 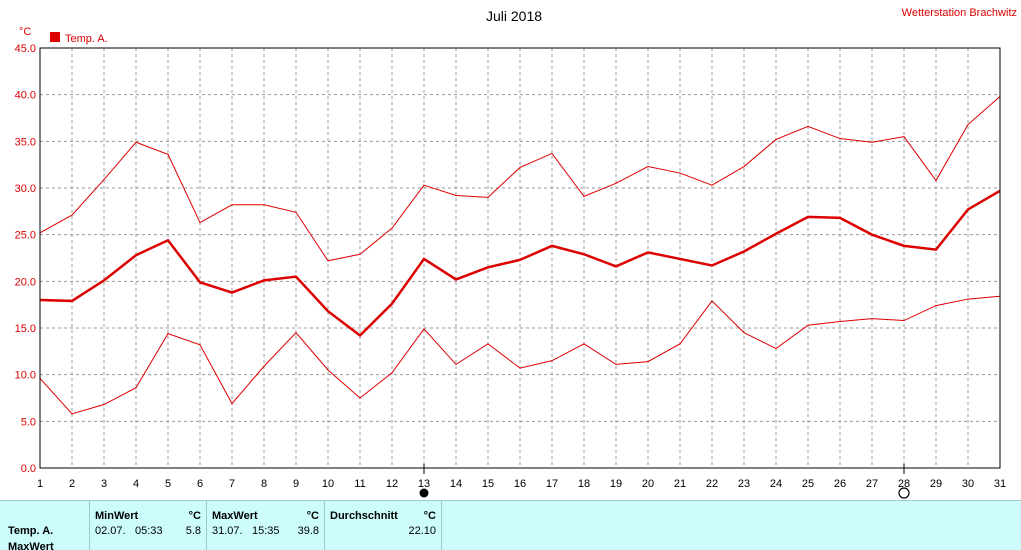 What do you see at coordinates (1000, 484) in the screenshot?
I see `x-tick-label: 31` at bounding box center [1000, 484].